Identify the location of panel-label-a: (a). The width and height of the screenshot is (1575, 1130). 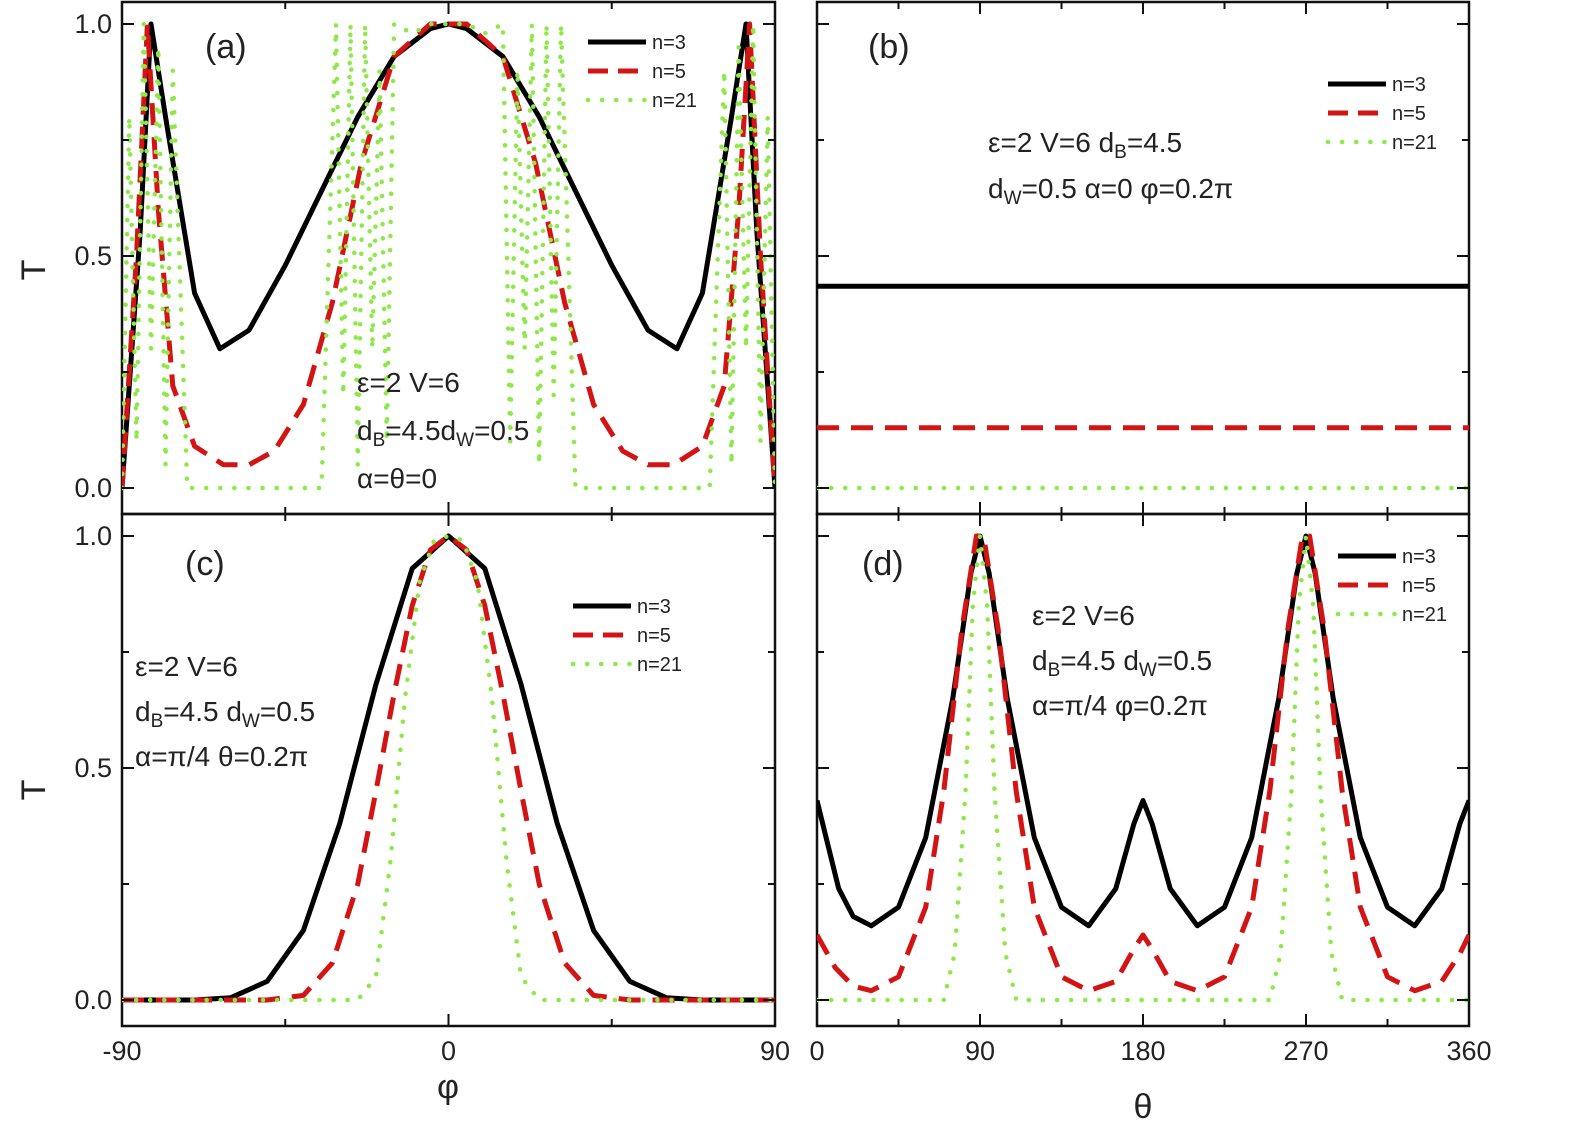
(226, 47).